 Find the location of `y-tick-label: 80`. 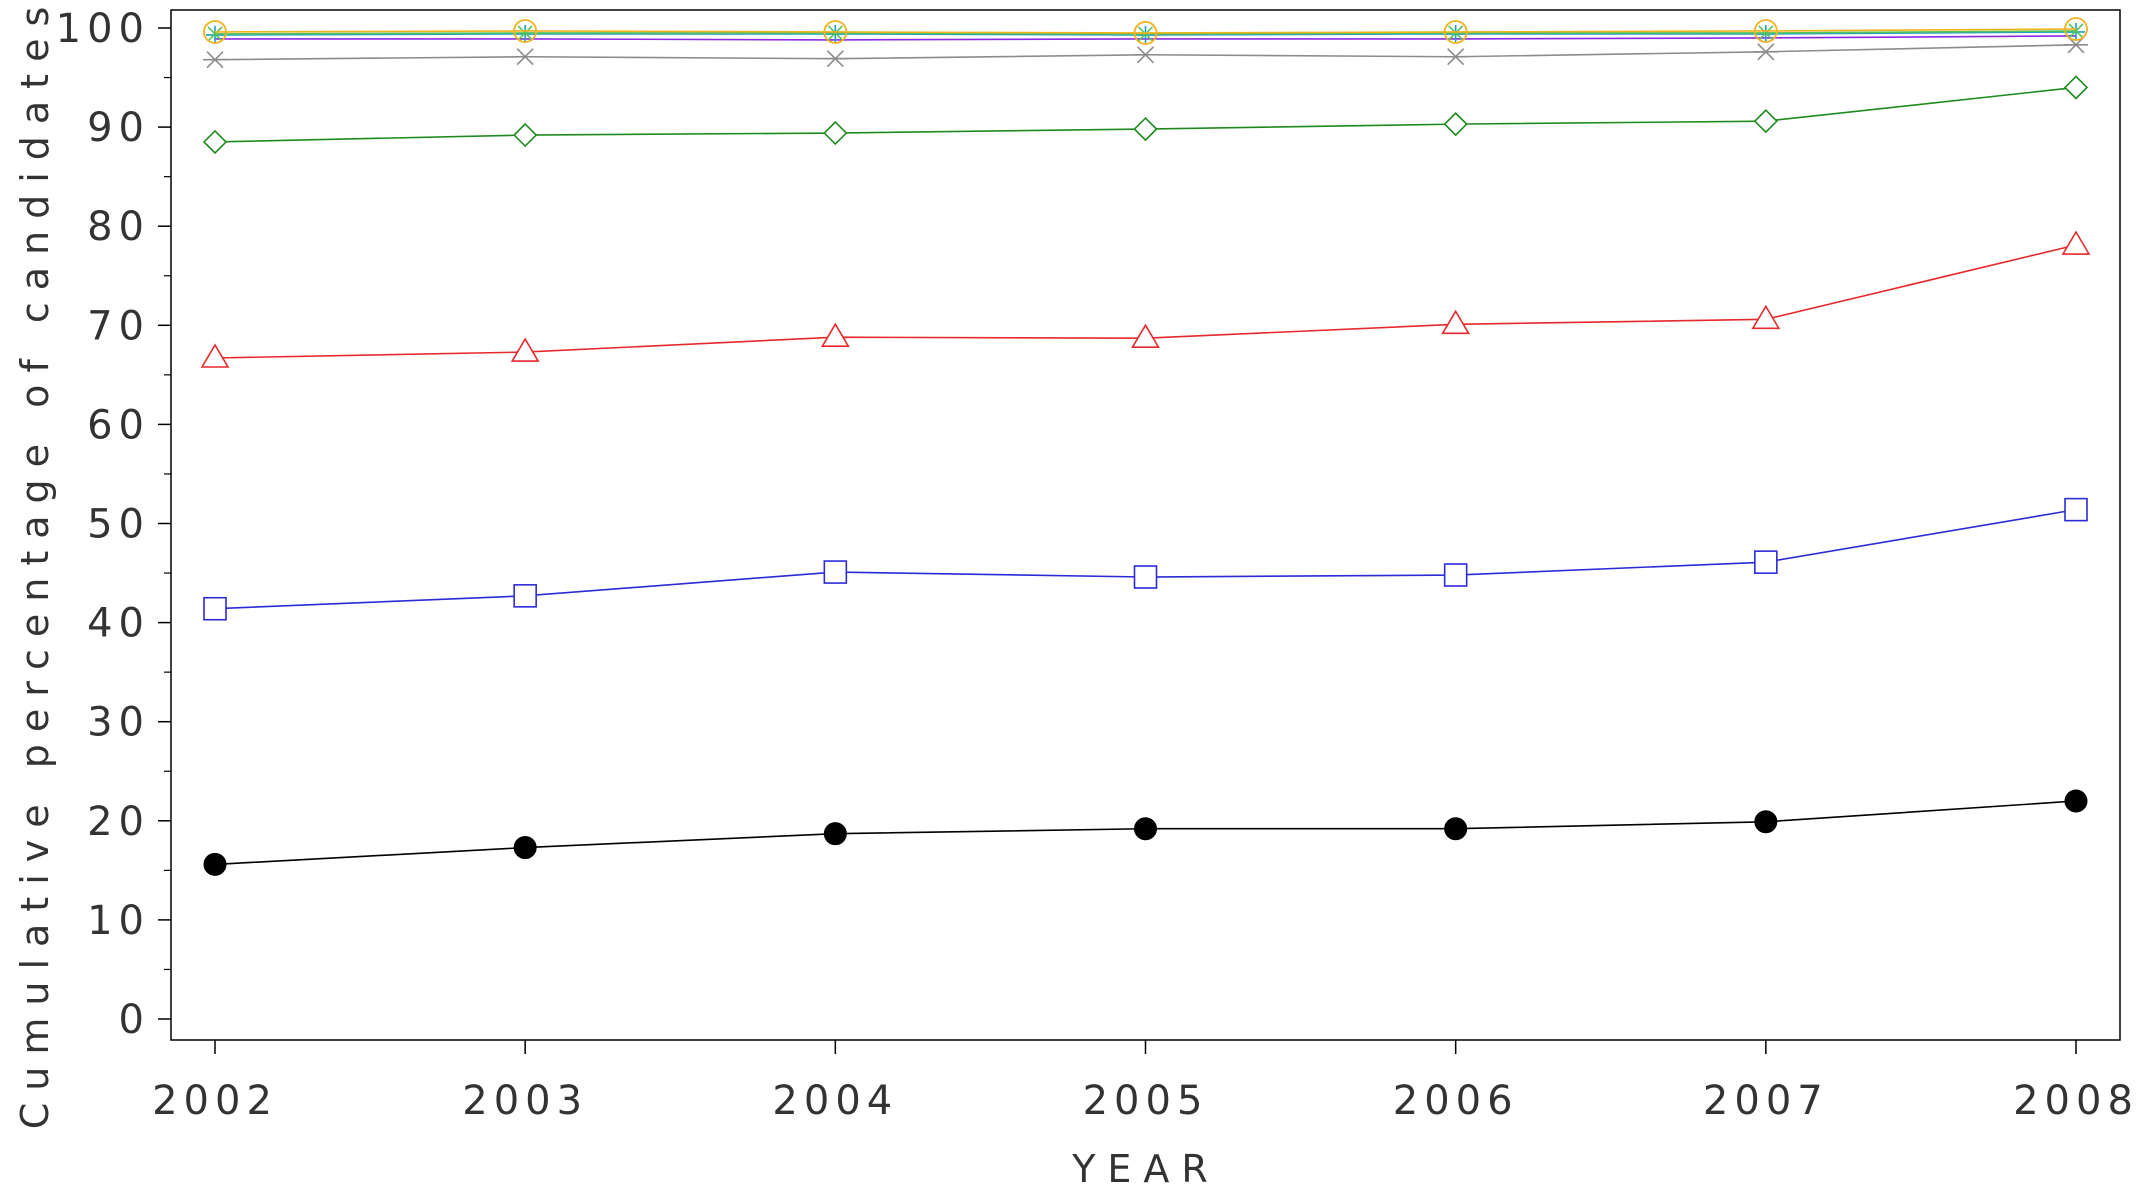

y-tick-label: 80 is located at coordinates (118, 227).